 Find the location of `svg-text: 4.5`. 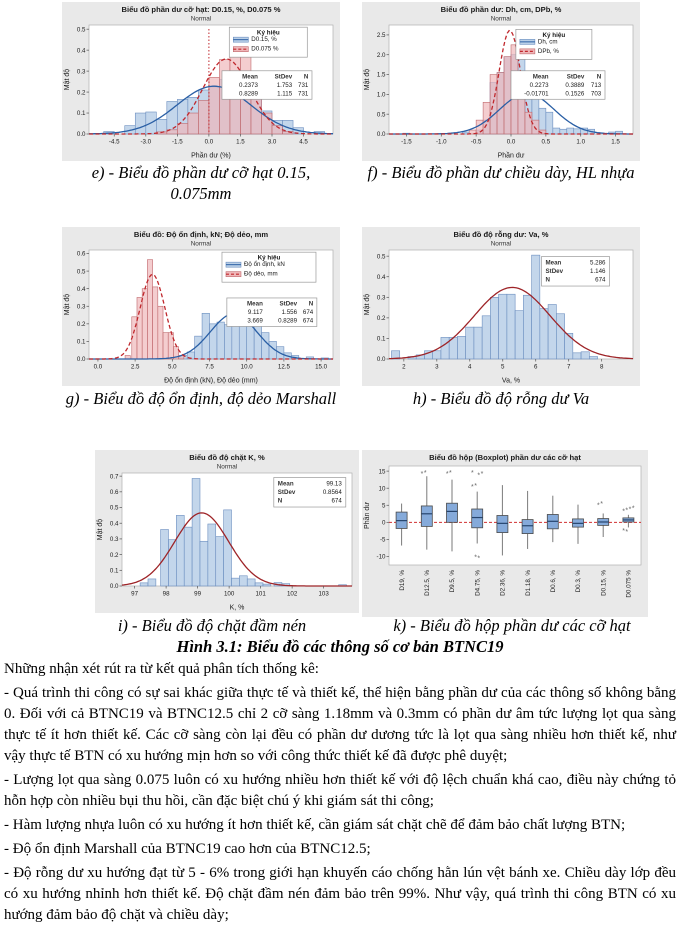

svg-text: 4.5 is located at coordinates (303, 142).